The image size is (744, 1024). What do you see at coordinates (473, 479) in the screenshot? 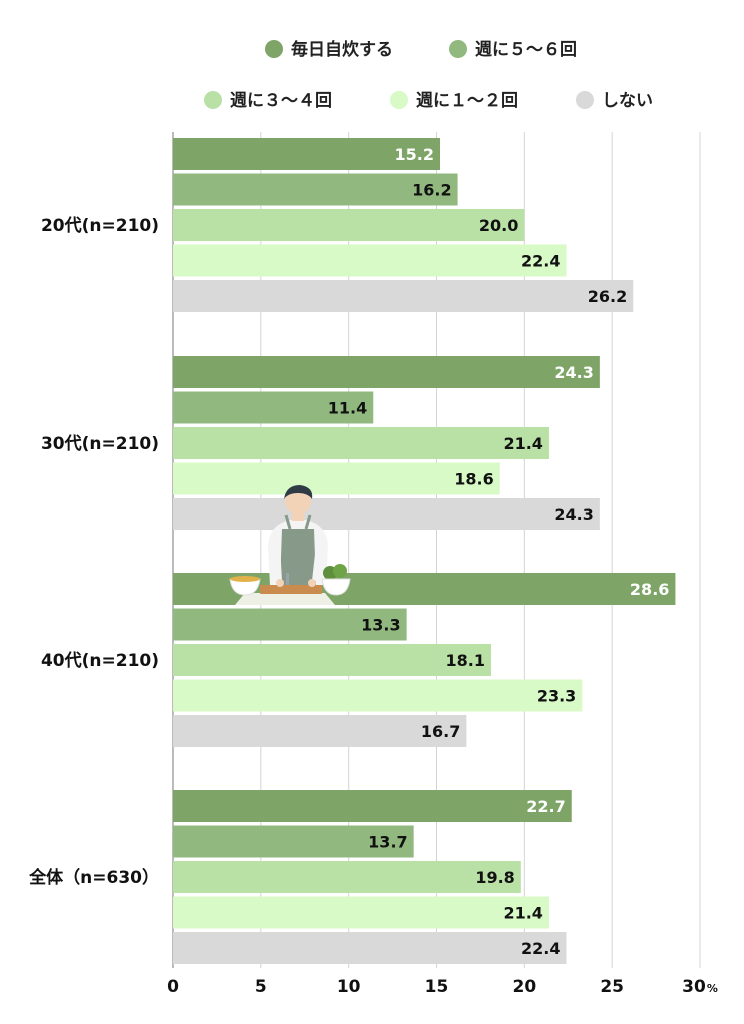
I see `bar-value-label: 18.6` at bounding box center [473, 479].